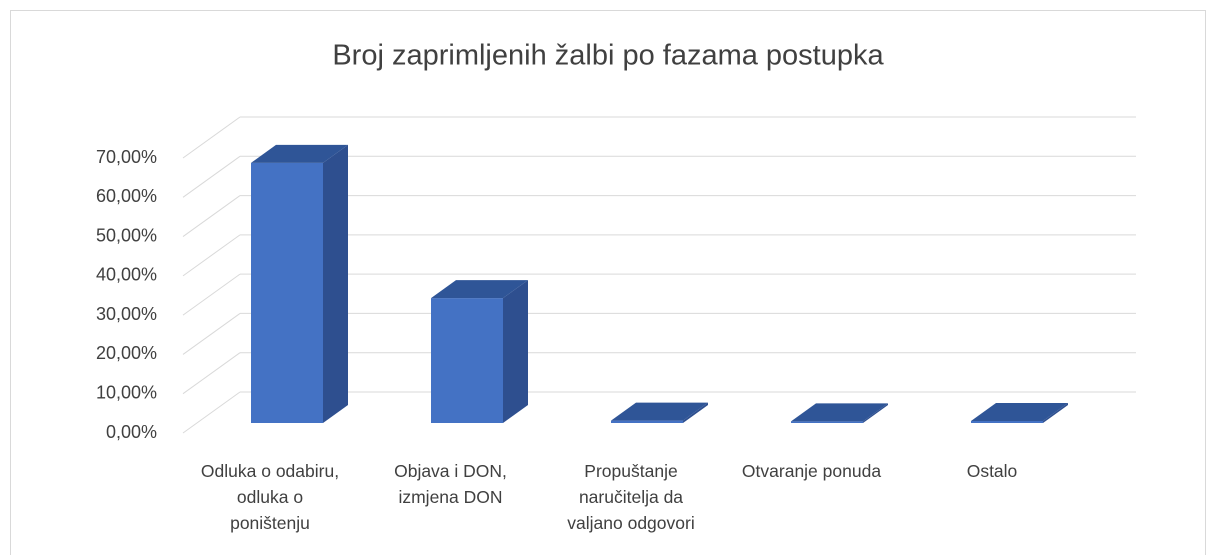 The width and height of the screenshot is (1216, 555). I want to click on x-tick-label: Odluka o odabiru, odluka o poništenju, so click(270, 497).